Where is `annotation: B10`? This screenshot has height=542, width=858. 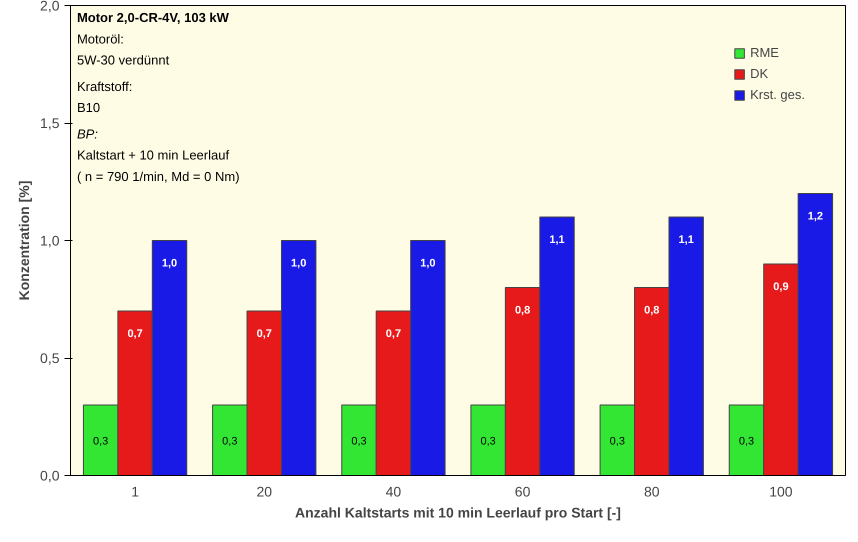
annotation: B10 is located at coordinates (88, 108).